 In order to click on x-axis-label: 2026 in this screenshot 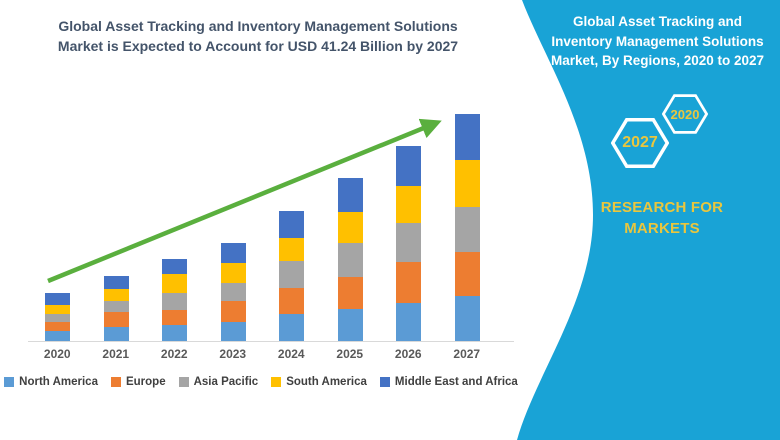, I will do `click(408, 354)`.